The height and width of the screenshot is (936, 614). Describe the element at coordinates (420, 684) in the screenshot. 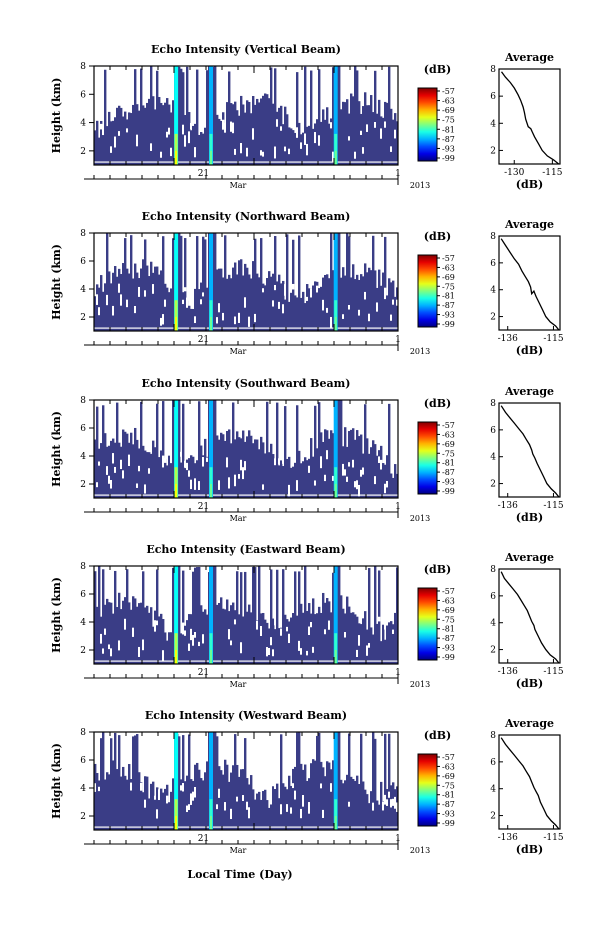

I see `year-label: 2013` at that location.